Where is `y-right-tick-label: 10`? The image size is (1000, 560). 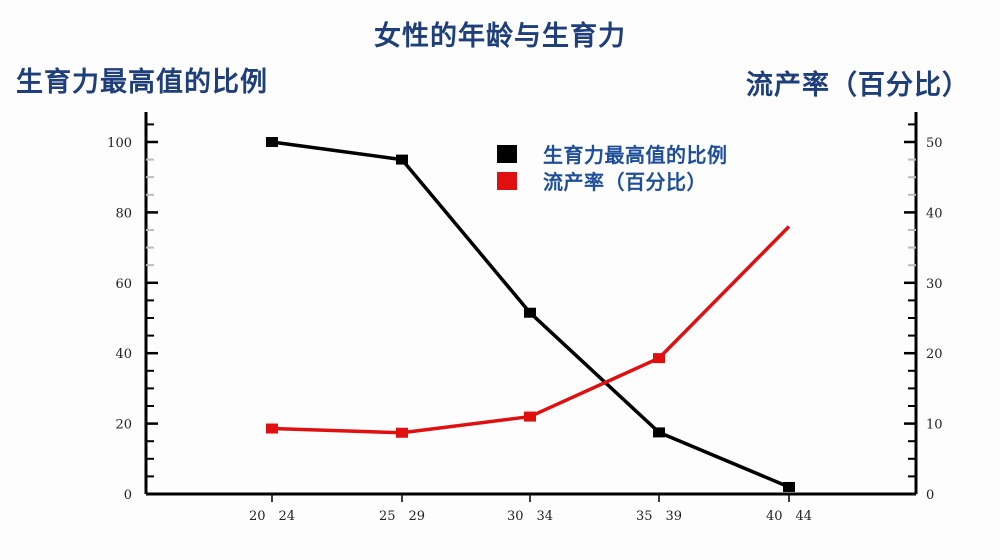 y-right-tick-label: 10 is located at coordinates (934, 425).